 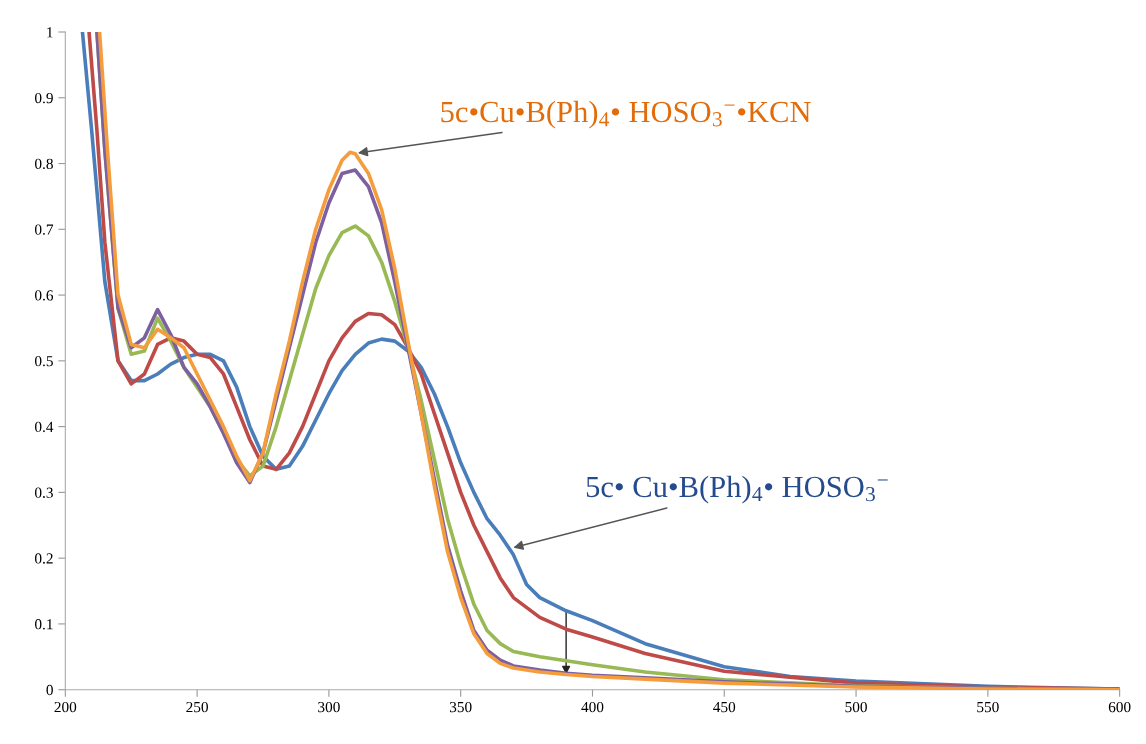 What do you see at coordinates (1119, 707) in the screenshot?
I see `x-tick-label: 600` at bounding box center [1119, 707].